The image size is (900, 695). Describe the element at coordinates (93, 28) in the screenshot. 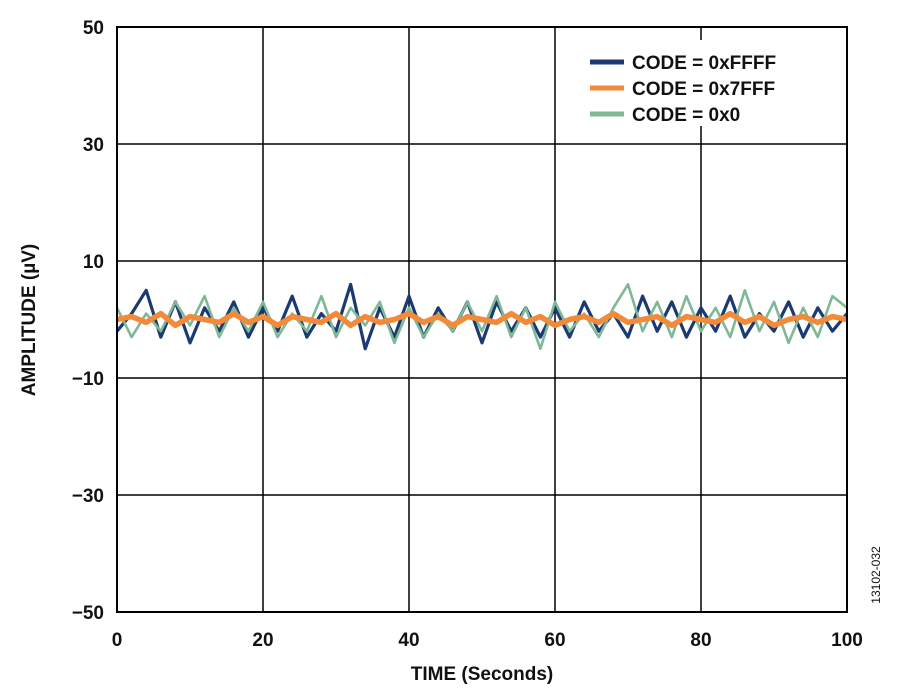

I see `y-tick-label: 50` at that location.